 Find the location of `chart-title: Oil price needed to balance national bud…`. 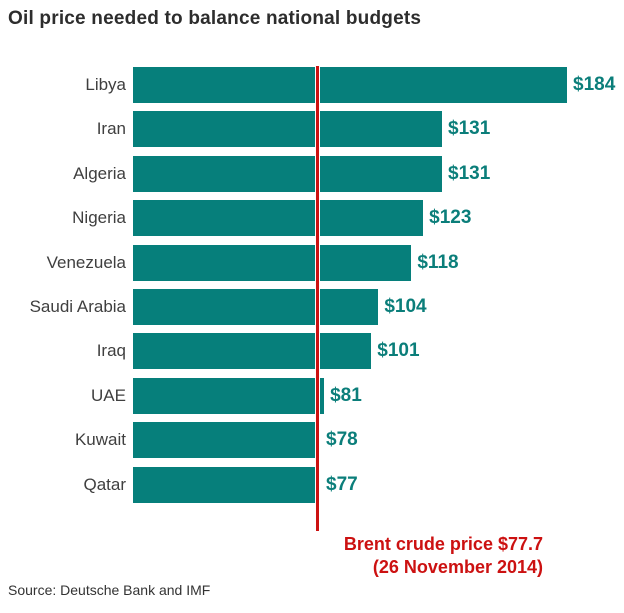

chart-title: Oil price needed to balance national bud… is located at coordinates (215, 18).